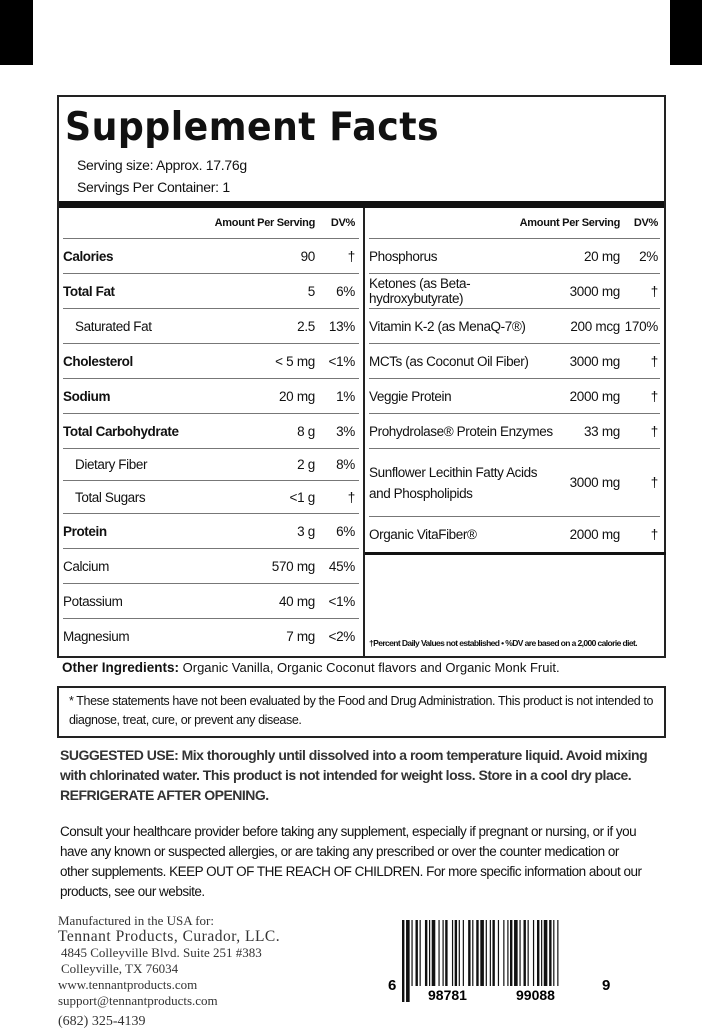 The width and height of the screenshot is (702, 1030). Describe the element at coordinates (342, 361) in the screenshot. I see `nutrient-dv: <1%` at that location.